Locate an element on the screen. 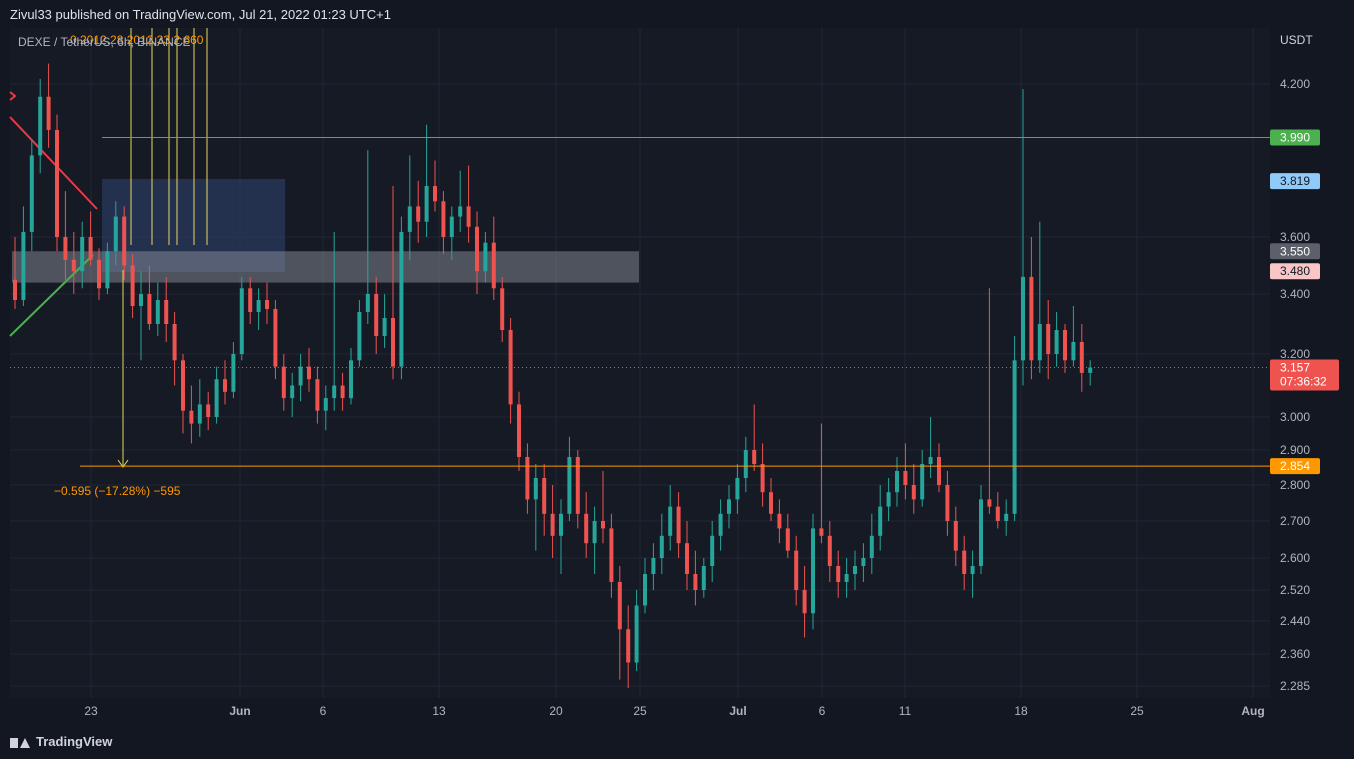 The height and width of the screenshot is (759, 1354). x-tick-label: 25 is located at coordinates (640, 711).